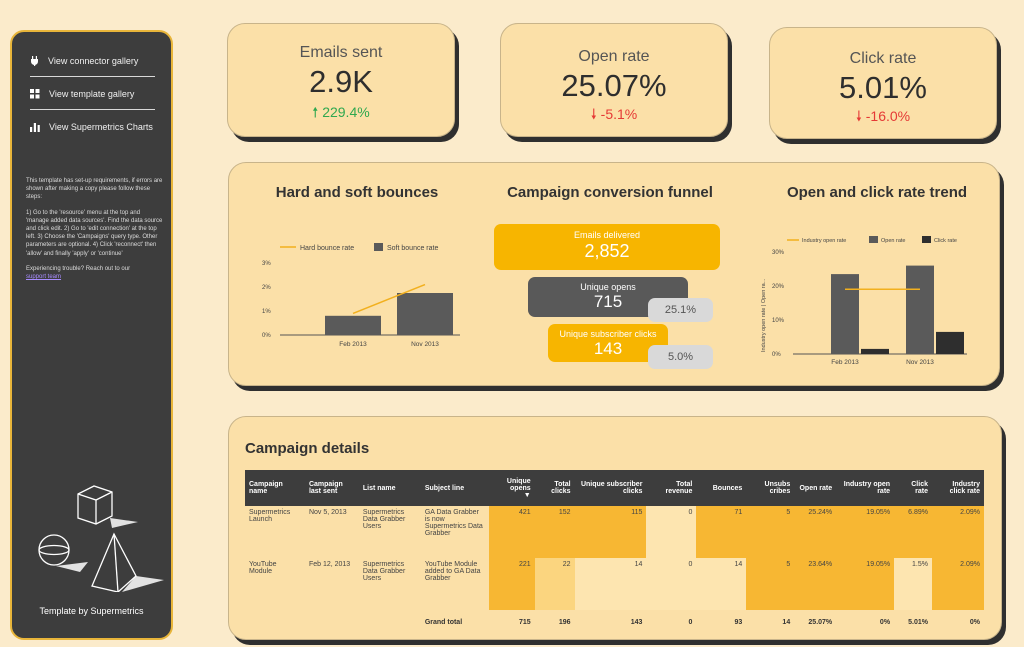 The image size is (1024, 647). What do you see at coordinates (266, 312) in the screenshot?
I see `y-tick-label: 1%` at bounding box center [266, 312].